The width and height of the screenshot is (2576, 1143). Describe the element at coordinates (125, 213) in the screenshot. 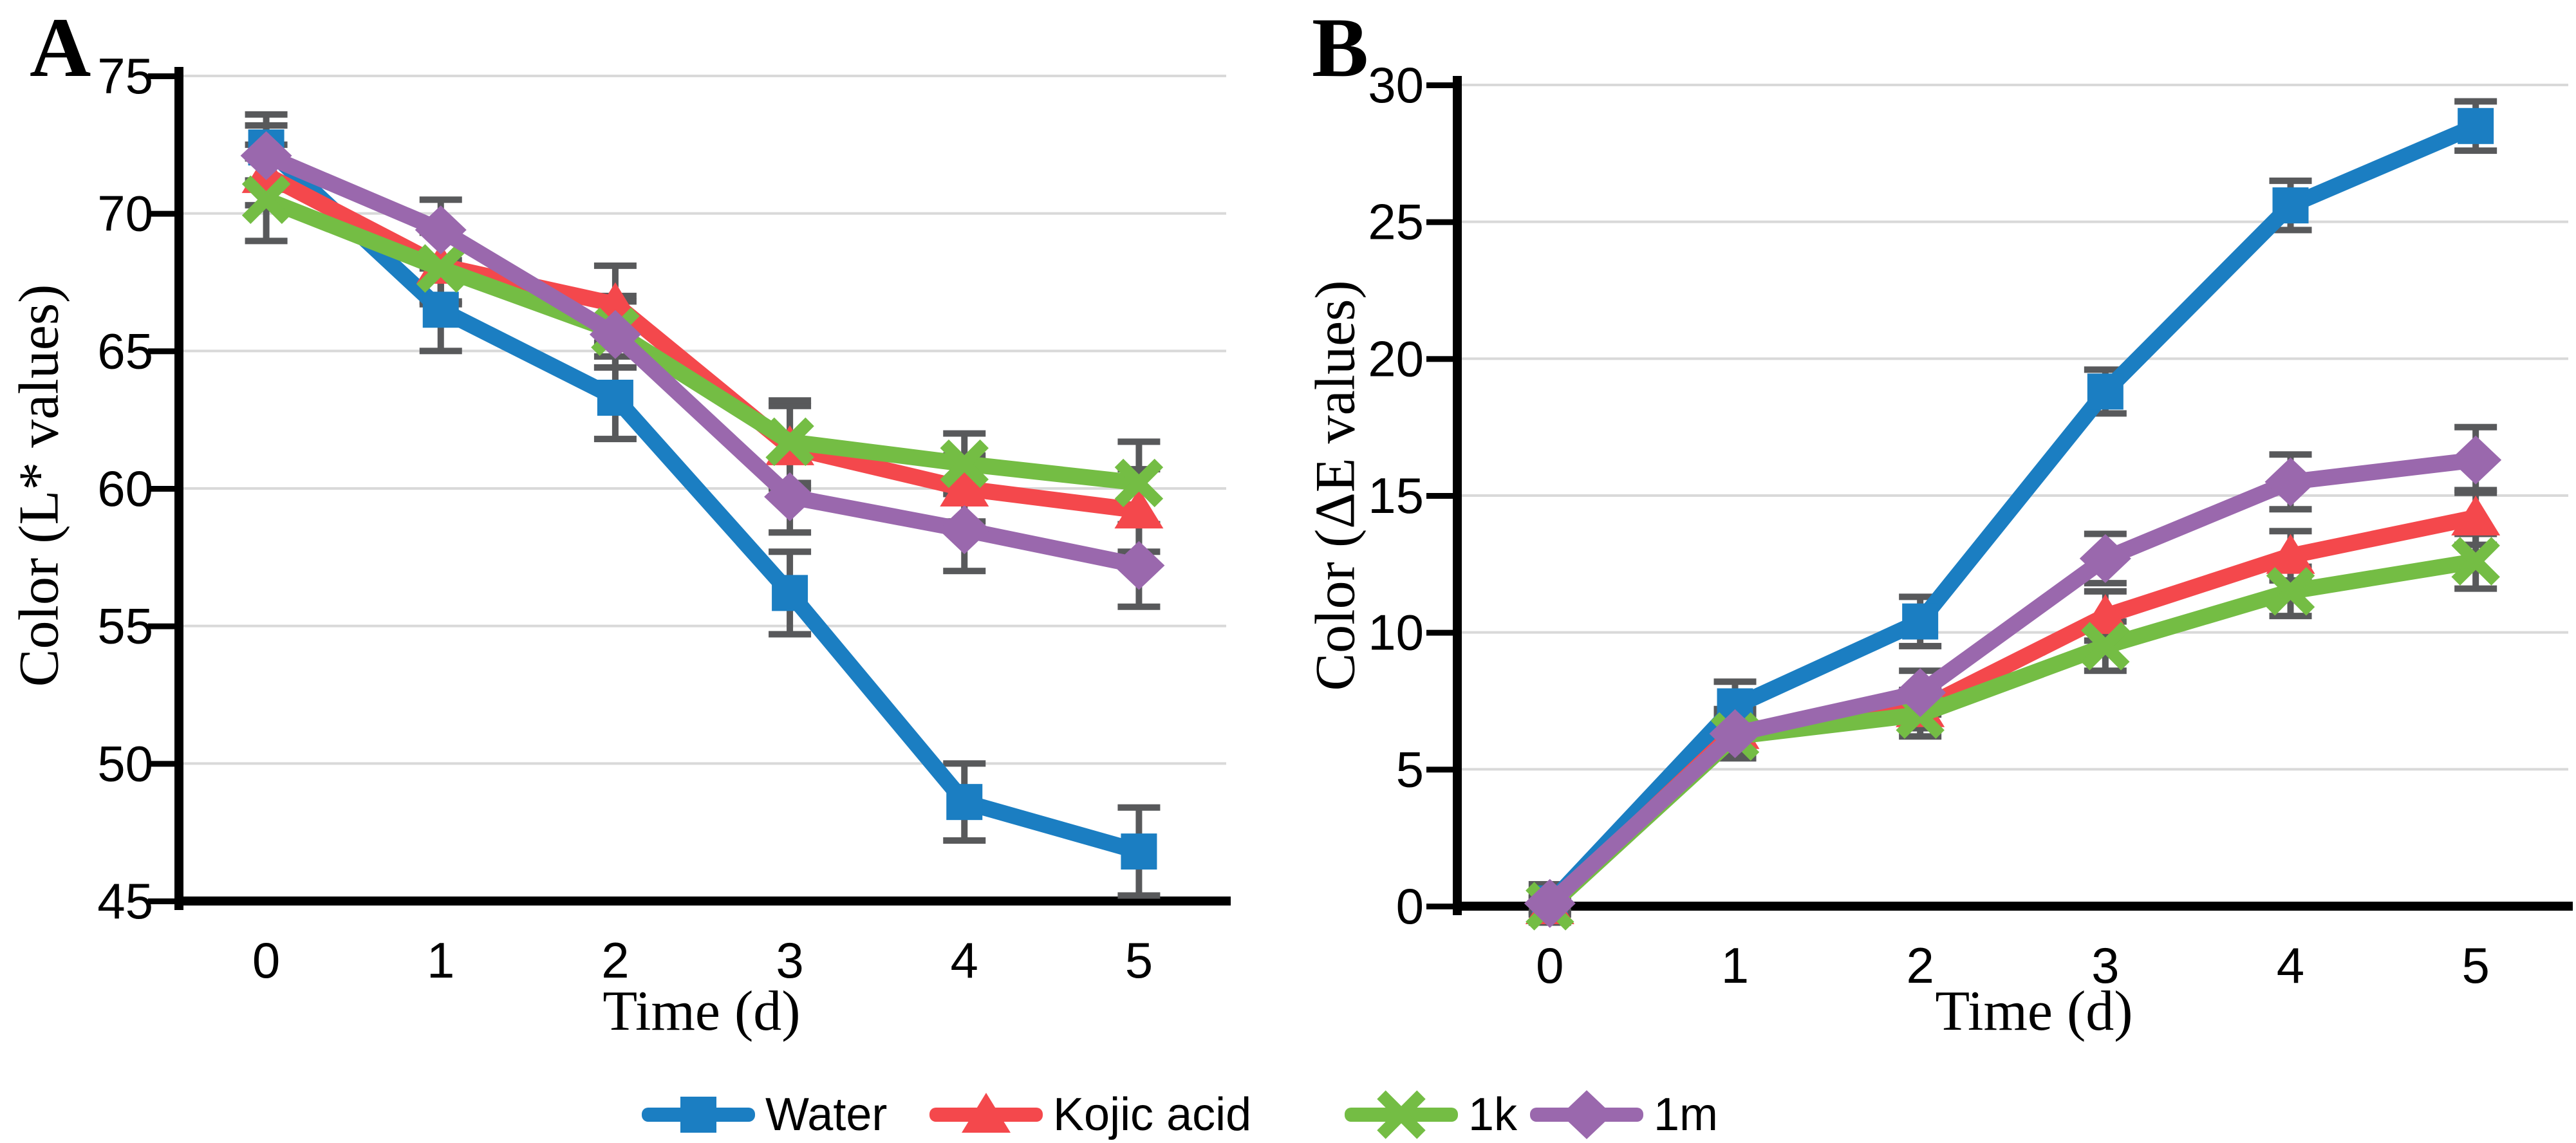

I see `y-tick-label: 70` at that location.